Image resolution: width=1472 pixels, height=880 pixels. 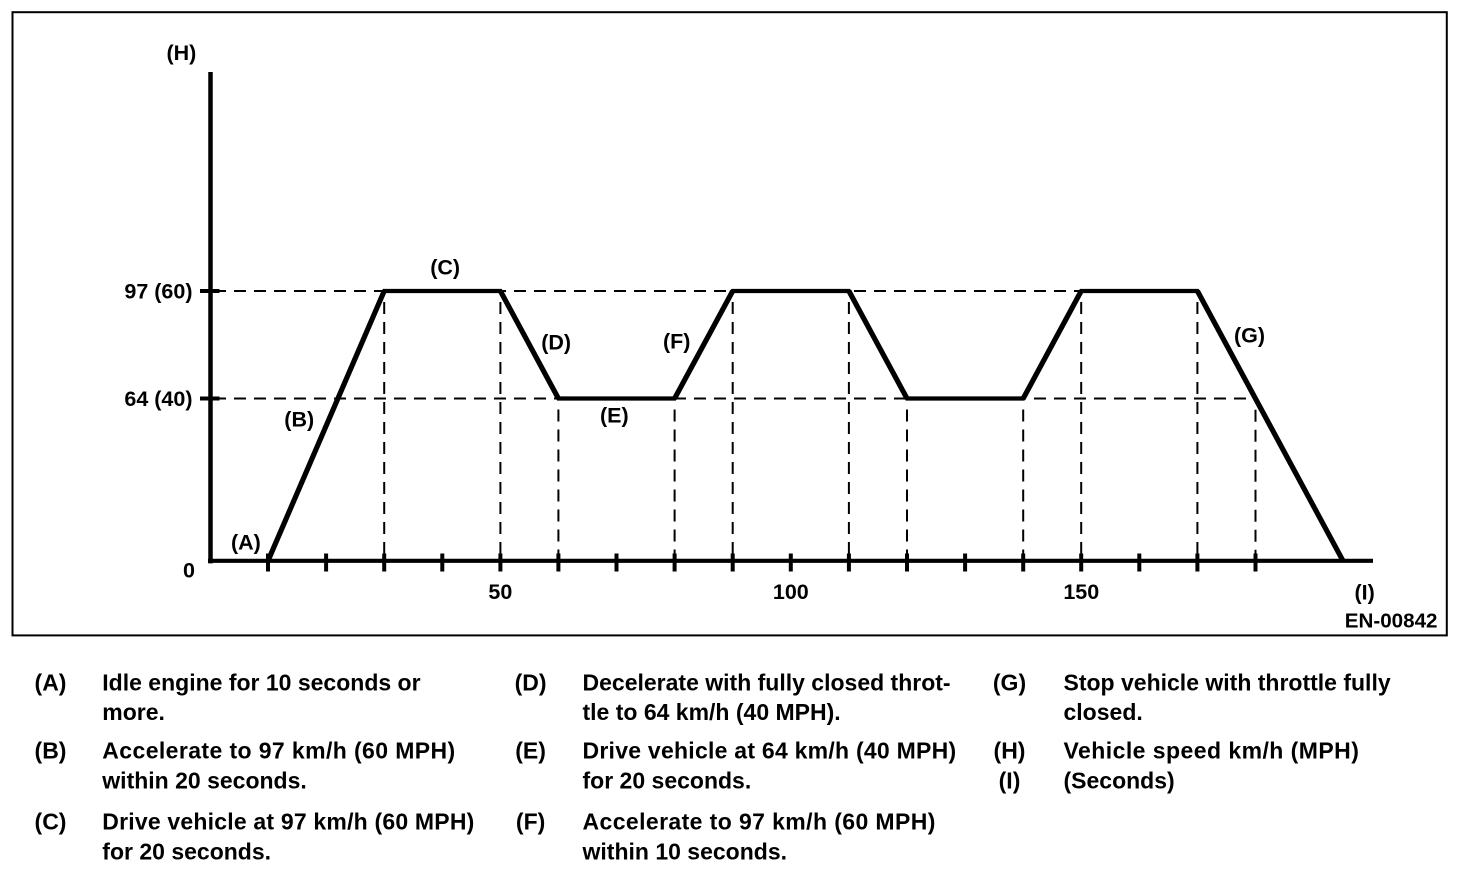 What do you see at coordinates (1391, 621) in the screenshot?
I see `svg-text: EN-00842` at bounding box center [1391, 621].